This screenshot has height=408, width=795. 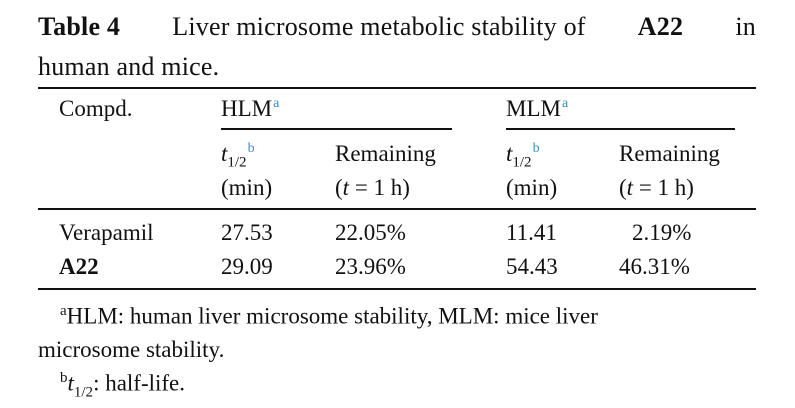 I want to click on cell-hlm-t-half: 29.09, so click(x=247, y=266).